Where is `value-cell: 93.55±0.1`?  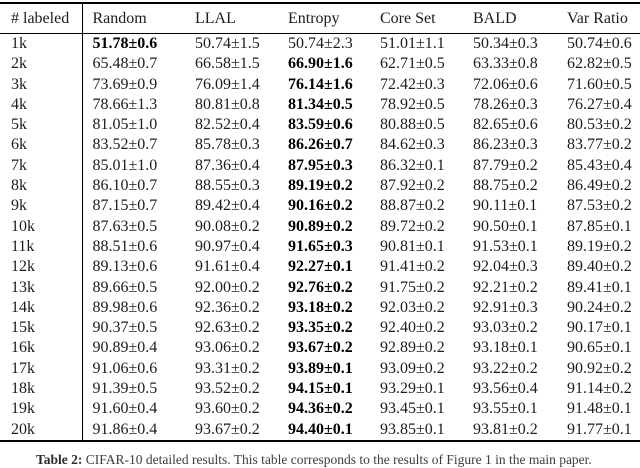 value-cell: 93.55±0.1 is located at coordinates (505, 409).